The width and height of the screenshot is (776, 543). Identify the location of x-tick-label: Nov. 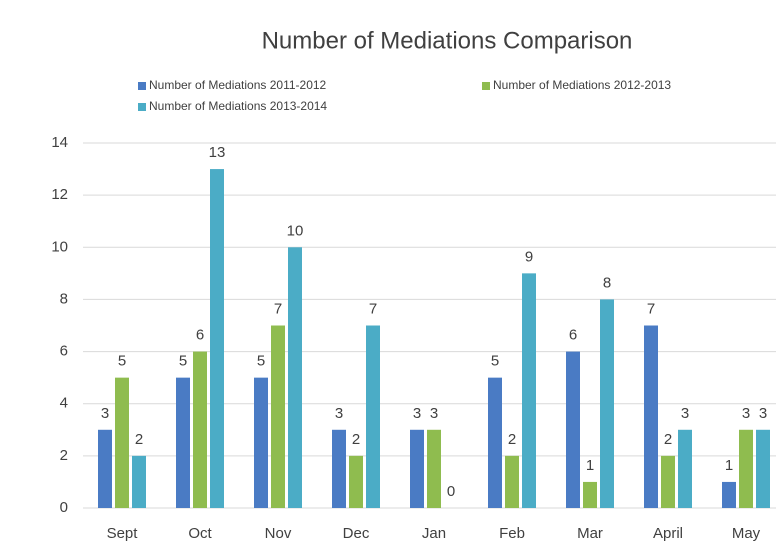
(278, 533).